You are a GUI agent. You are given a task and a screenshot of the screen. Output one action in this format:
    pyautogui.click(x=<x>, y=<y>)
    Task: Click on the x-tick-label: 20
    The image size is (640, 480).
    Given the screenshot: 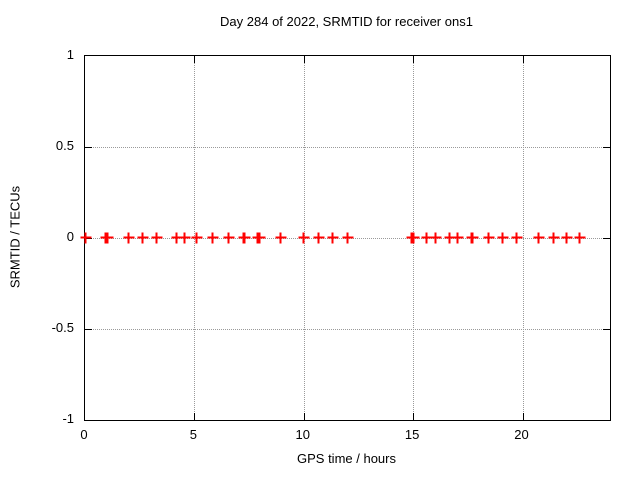 What is the action you would take?
    pyautogui.click(x=521, y=434)
    